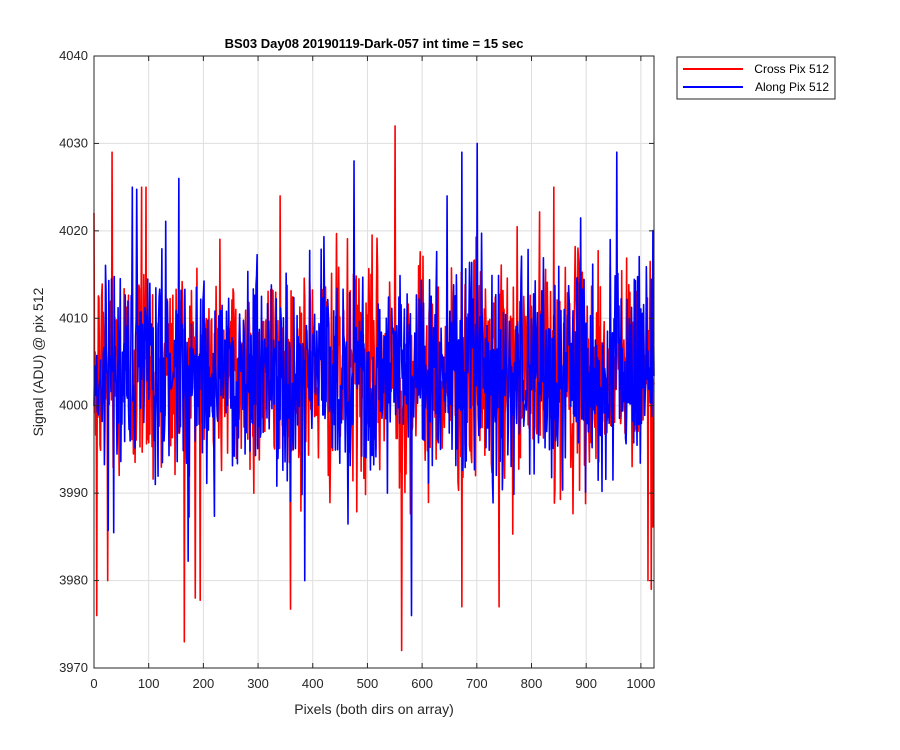 This screenshot has width=900, height=750. What do you see at coordinates (477, 683) in the screenshot?
I see `x-tick-label: 700` at bounding box center [477, 683].